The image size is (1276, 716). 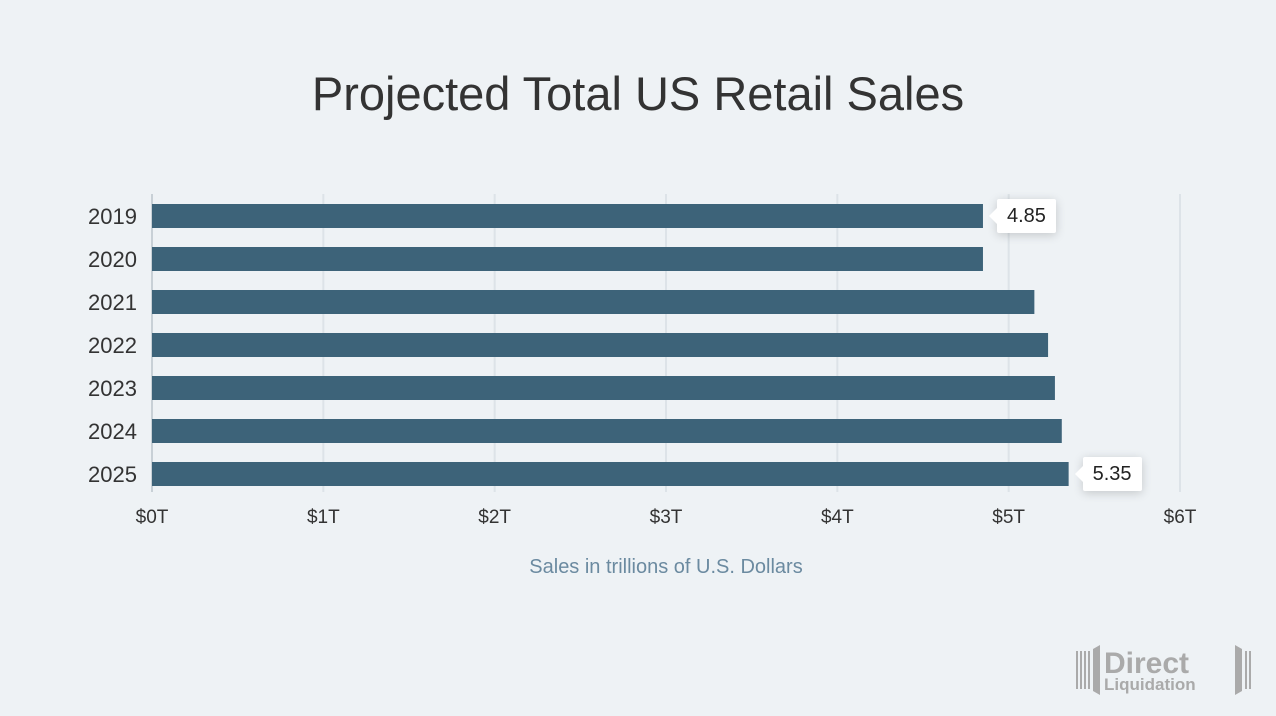 I want to click on data-label: 4.85, so click(x=1022, y=216).